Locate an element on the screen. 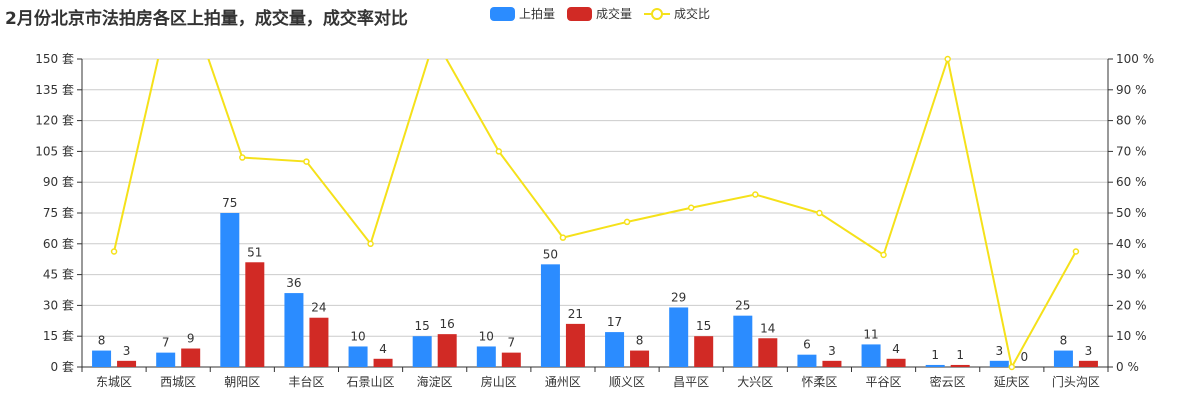 The height and width of the screenshot is (400, 1200). y-right-tick-label: 20 % is located at coordinates (1131, 305).